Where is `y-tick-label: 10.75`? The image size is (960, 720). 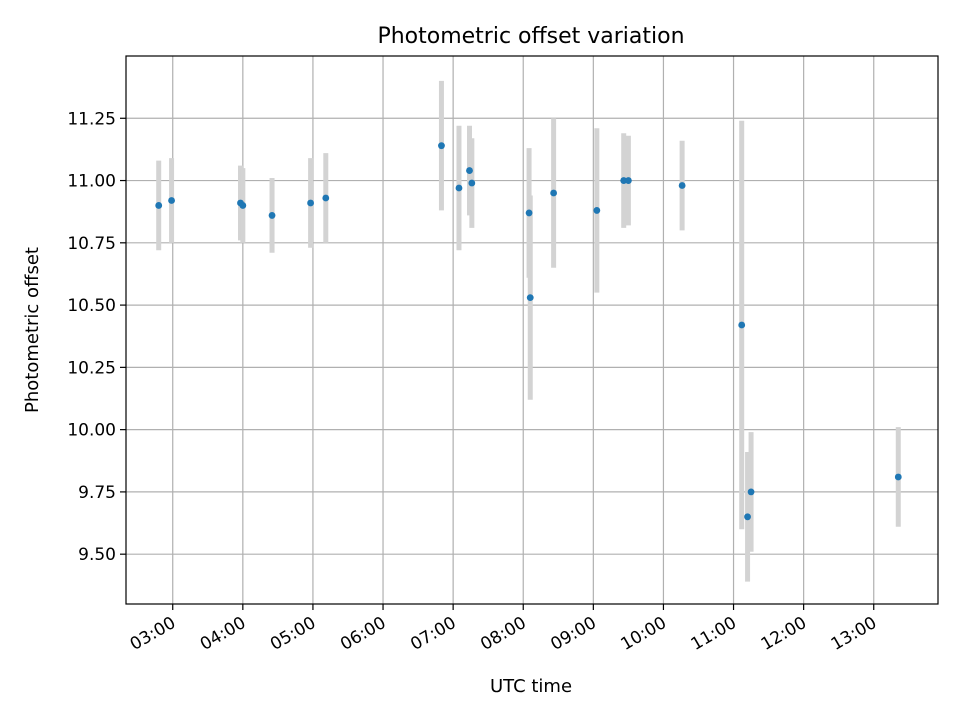
y-tick-label: 10.75 is located at coordinates (91, 244).